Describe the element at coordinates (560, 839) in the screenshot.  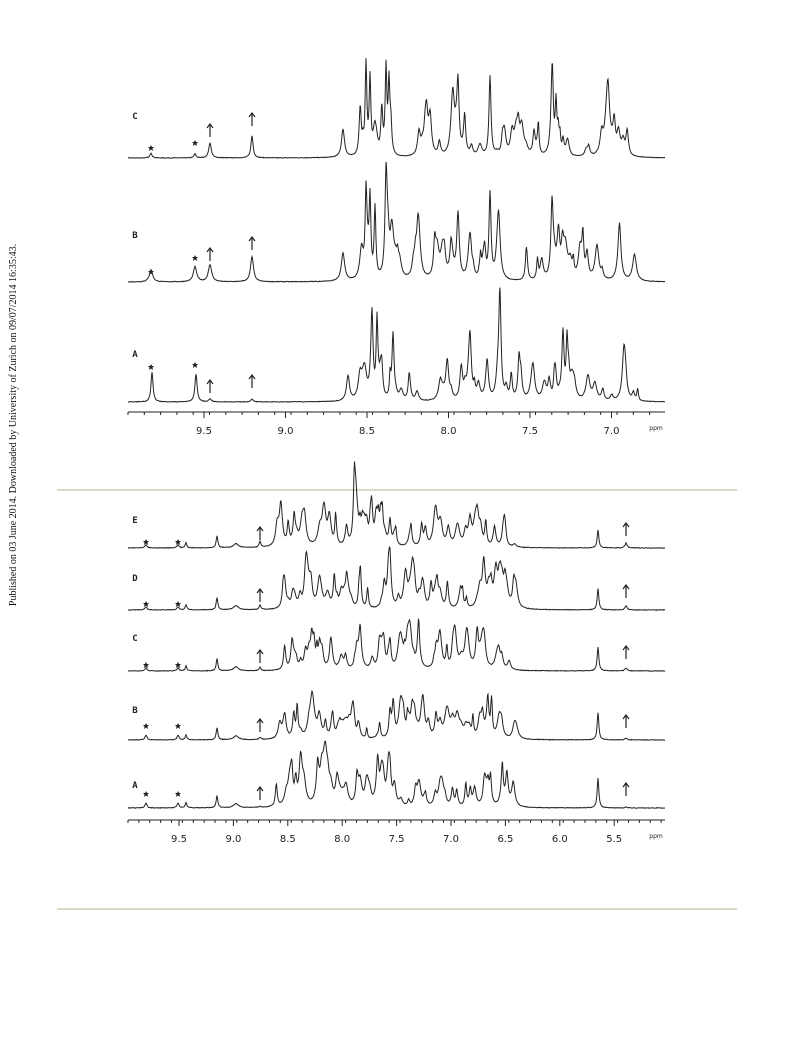
I see `axis-label: 6.0` at that location.